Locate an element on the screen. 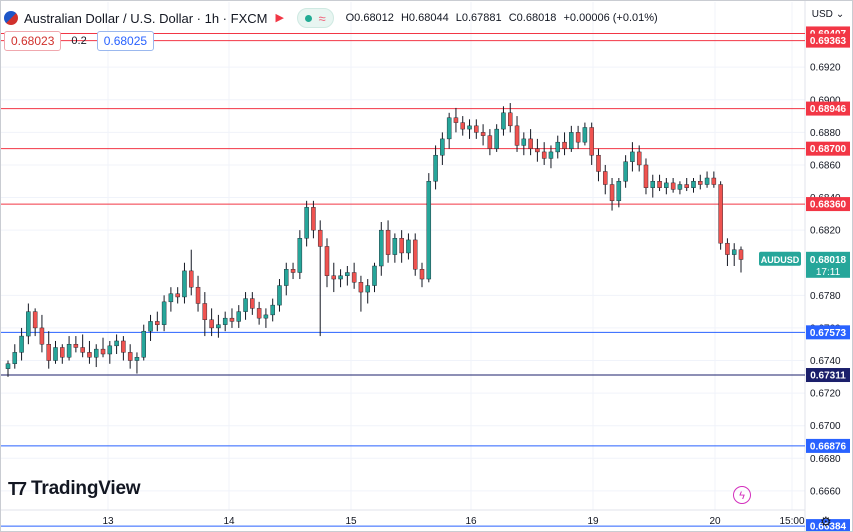 This screenshot has height=532, width=853. sell-button: 0.68023 is located at coordinates (33, 41).